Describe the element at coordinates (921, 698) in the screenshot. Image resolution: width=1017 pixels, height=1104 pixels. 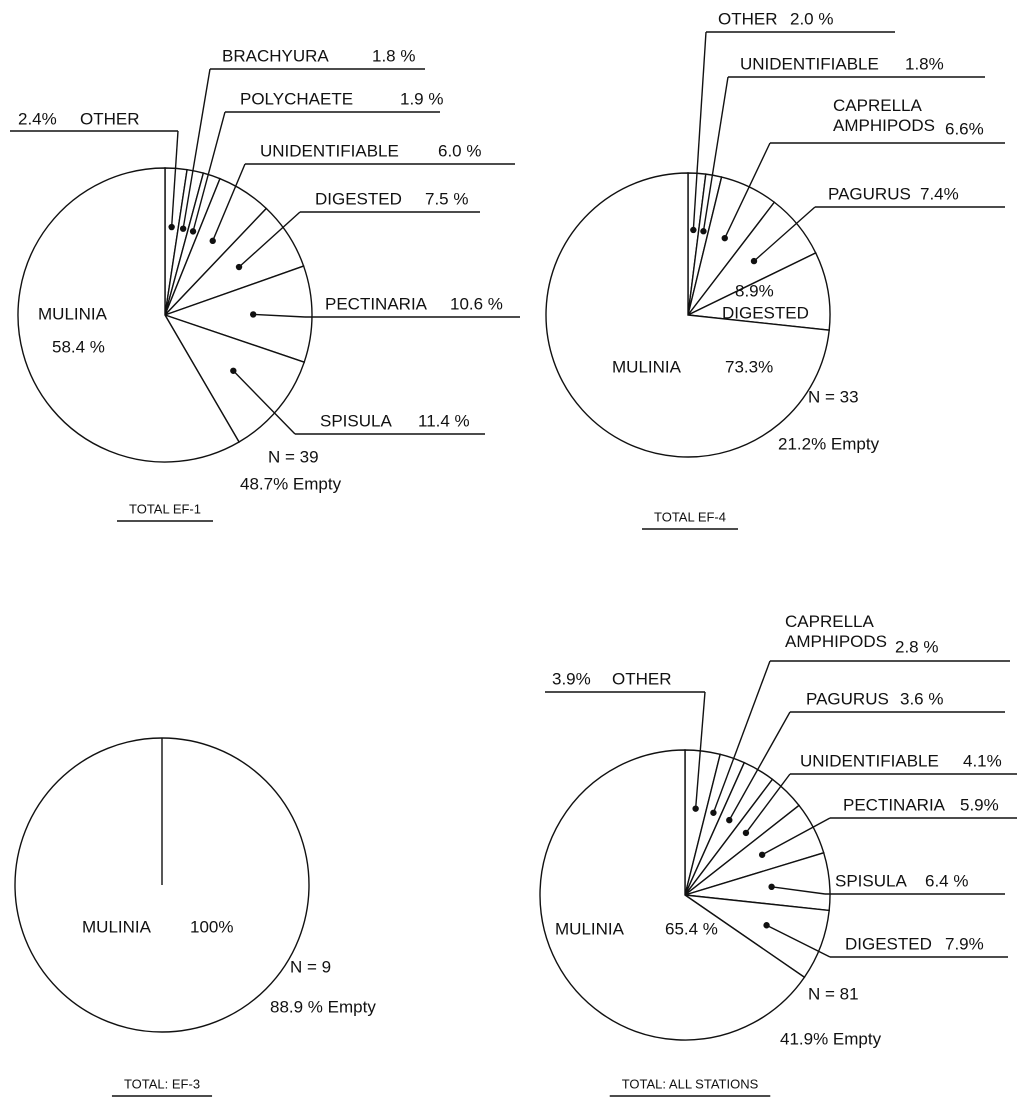
I see `slice-value-label: 3.6 %` at that location.